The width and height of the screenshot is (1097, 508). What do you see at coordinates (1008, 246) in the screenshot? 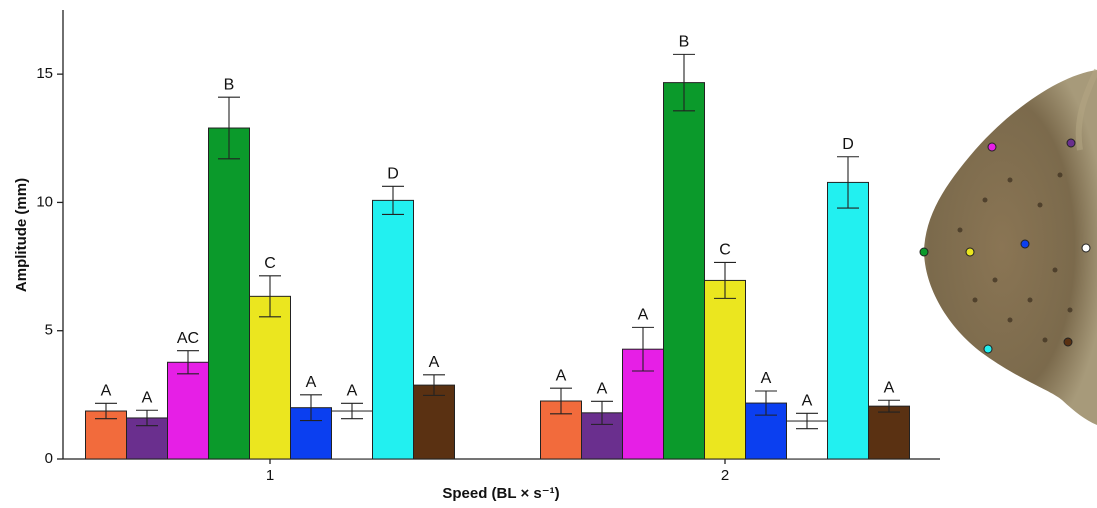
I see `fin-photo` at bounding box center [1008, 246].